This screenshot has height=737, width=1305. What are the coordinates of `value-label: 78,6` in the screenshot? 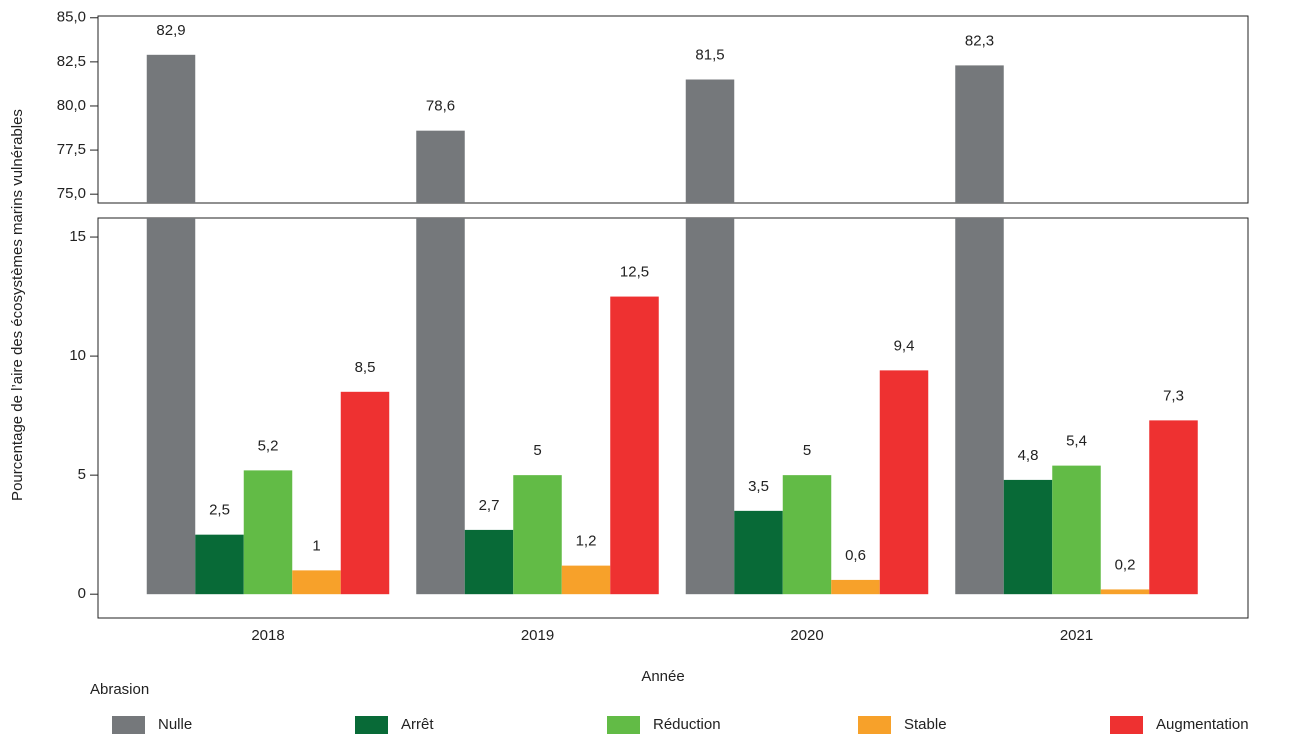 It's located at (440, 106).